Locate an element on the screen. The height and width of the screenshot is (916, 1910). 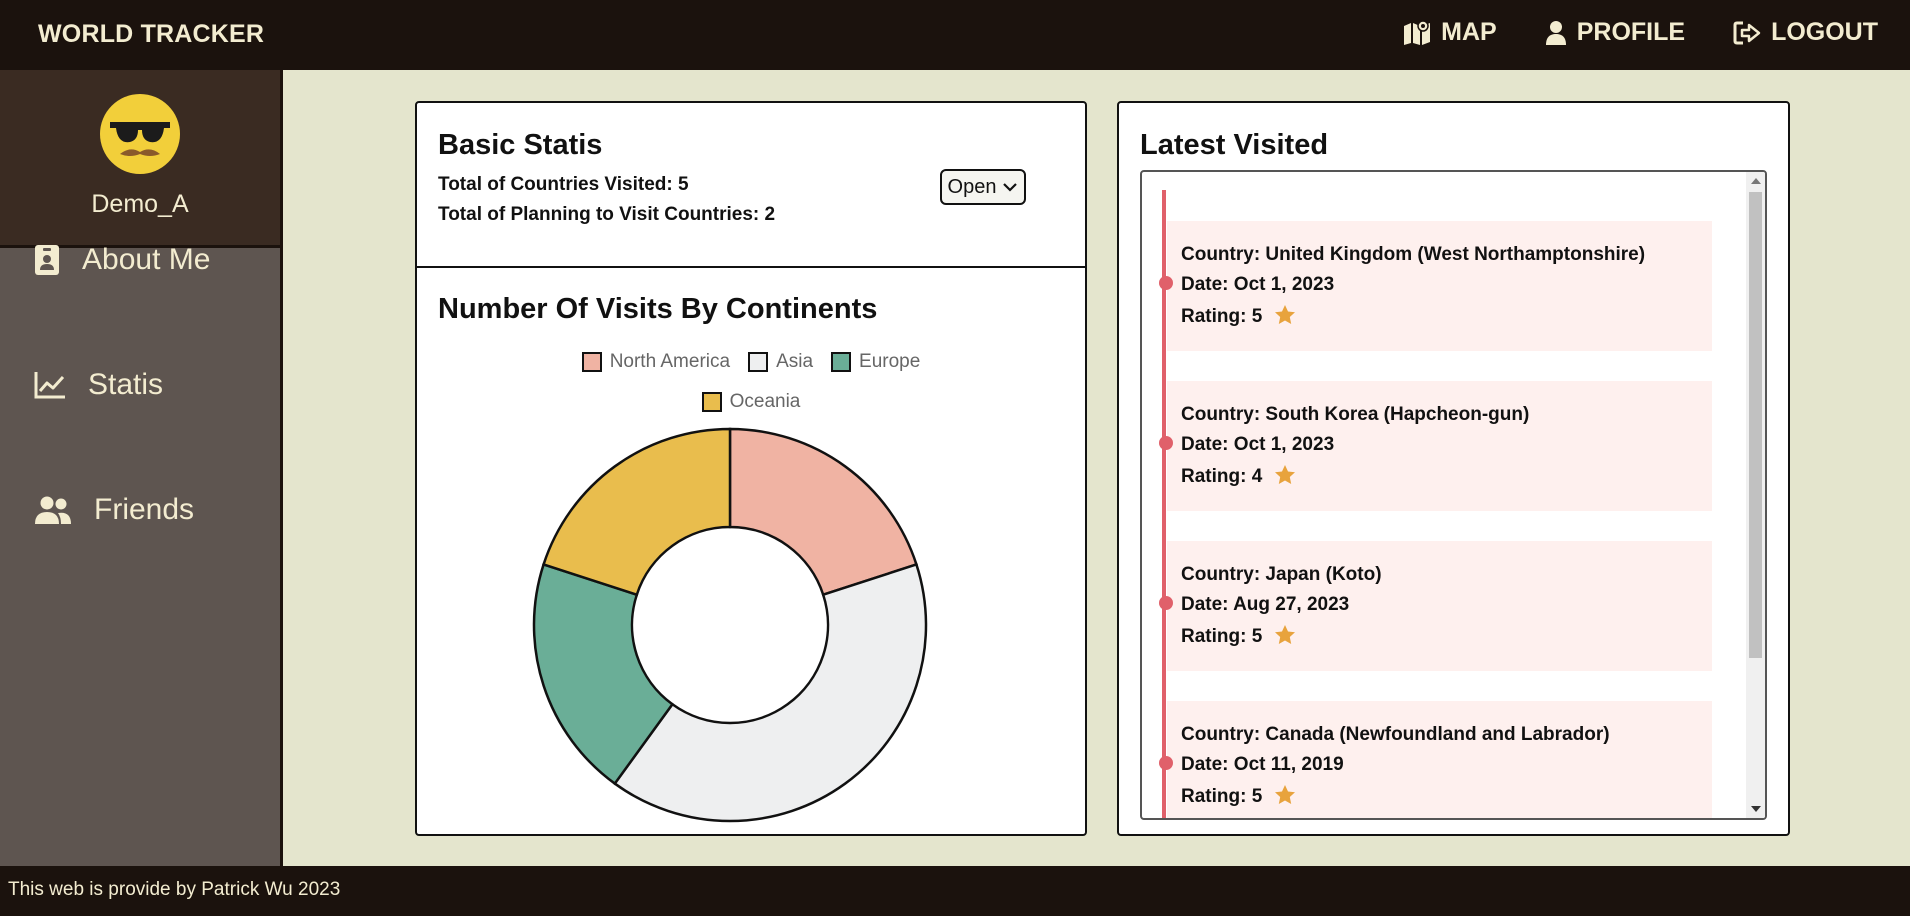
legend-label: Asia is located at coordinates (795, 361).